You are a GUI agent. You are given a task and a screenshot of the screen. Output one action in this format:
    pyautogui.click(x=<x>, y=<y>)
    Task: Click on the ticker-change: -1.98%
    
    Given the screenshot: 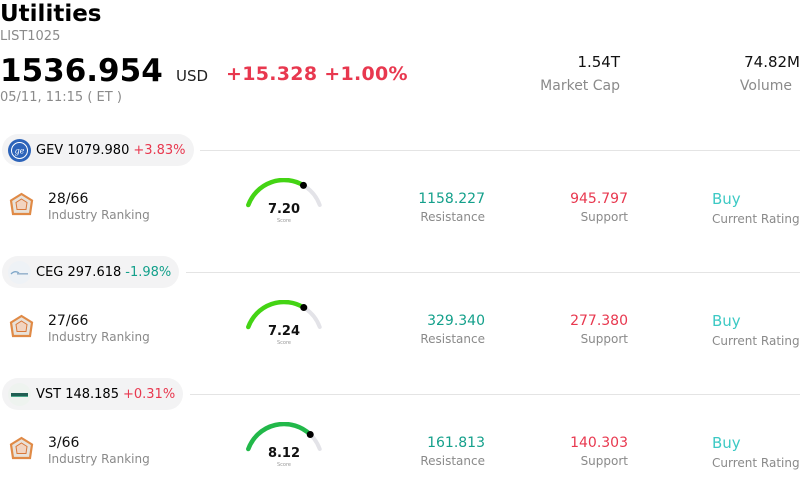 What is the action you would take?
    pyautogui.click(x=148, y=272)
    